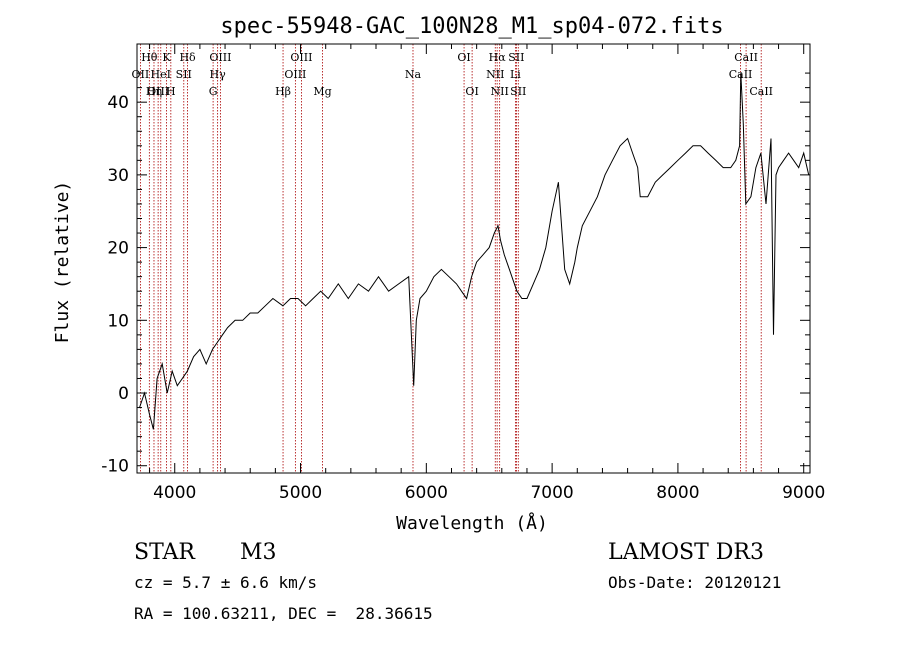  What do you see at coordinates (123, 394) in the screenshot?
I see `y-tick-label: 0` at bounding box center [123, 394].